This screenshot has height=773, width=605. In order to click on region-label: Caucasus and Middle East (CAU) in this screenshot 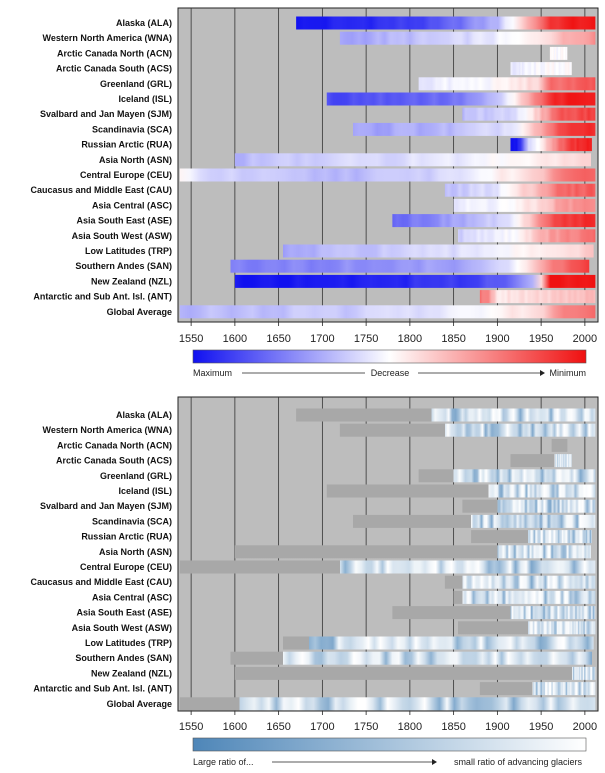, I will do `click(101, 190)`.